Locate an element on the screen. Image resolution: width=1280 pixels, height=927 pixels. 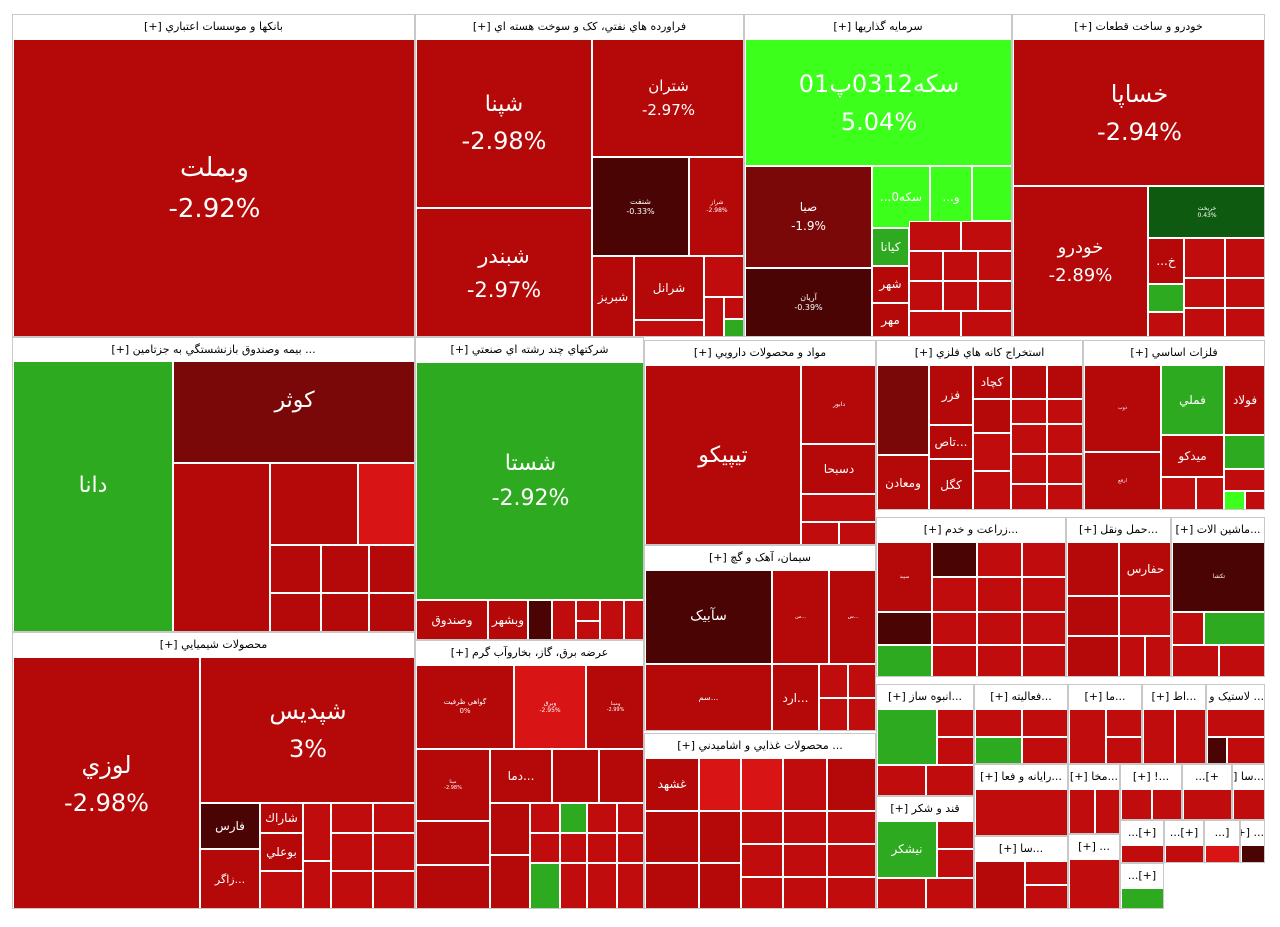
sector-header: محصولات شيميايي [+] is located at coordinates (213, 645).